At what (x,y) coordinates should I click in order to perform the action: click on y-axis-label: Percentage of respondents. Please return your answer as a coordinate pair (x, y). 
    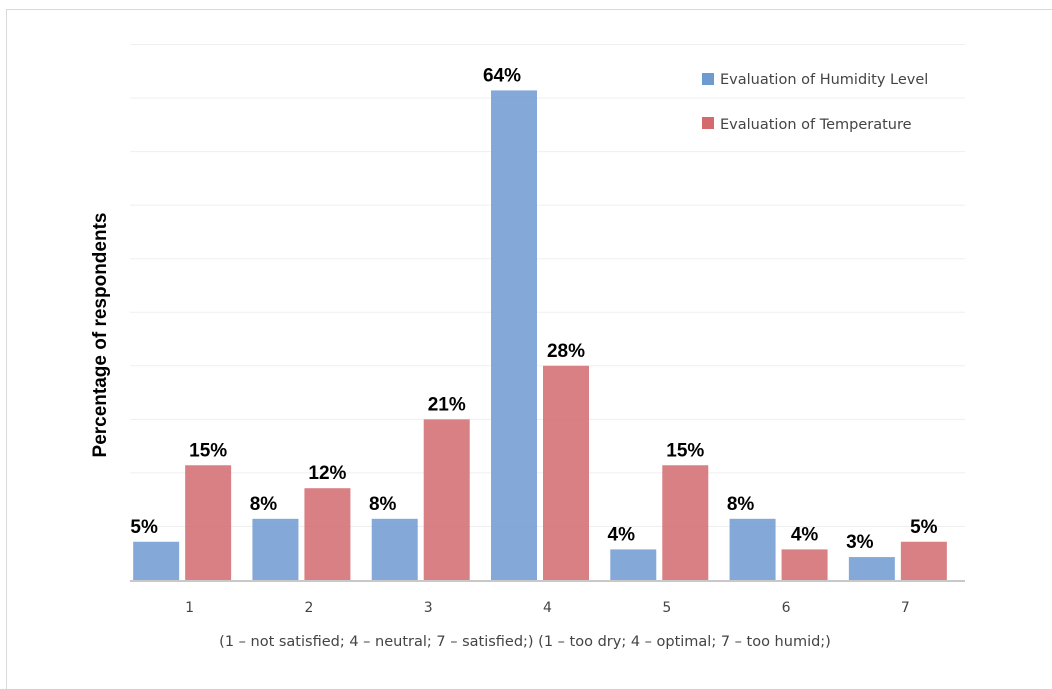
    Looking at the image, I should click on (100, 335).